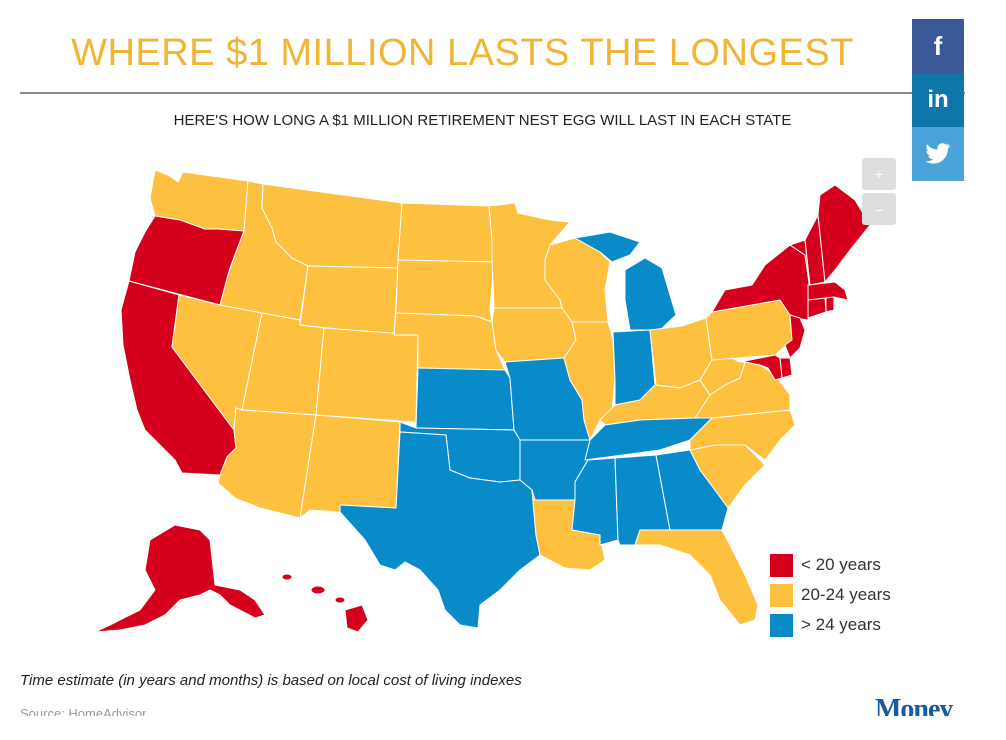 This screenshot has width=1006, height=740. I want to click on share-bar: f in, so click(938, 100).